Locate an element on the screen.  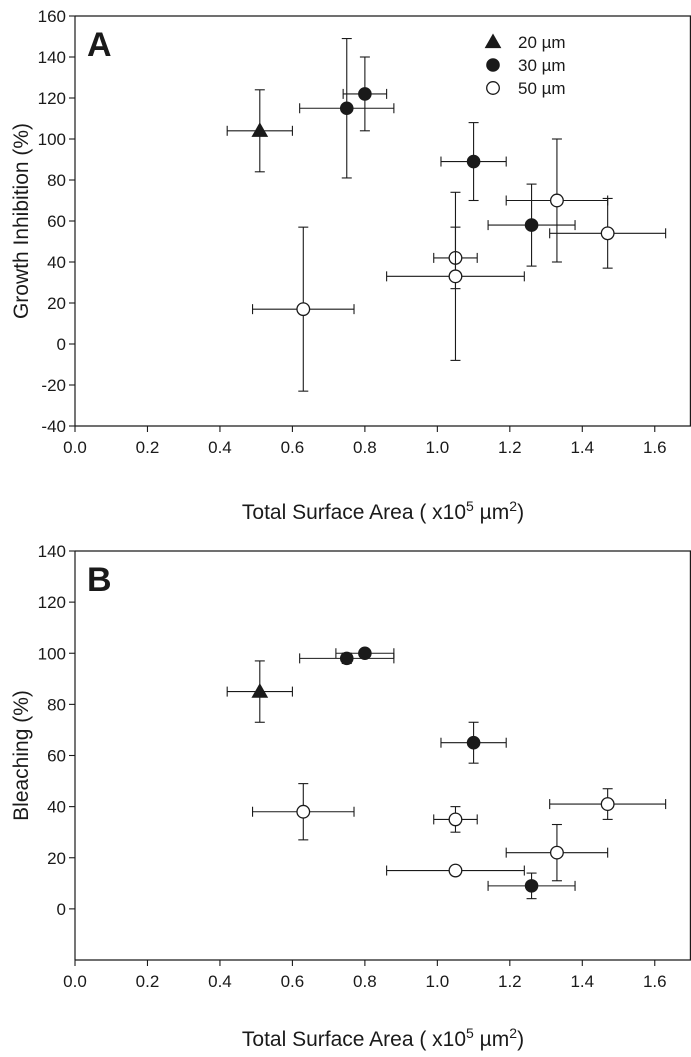
panel-label: B is located at coordinates (99, 580).